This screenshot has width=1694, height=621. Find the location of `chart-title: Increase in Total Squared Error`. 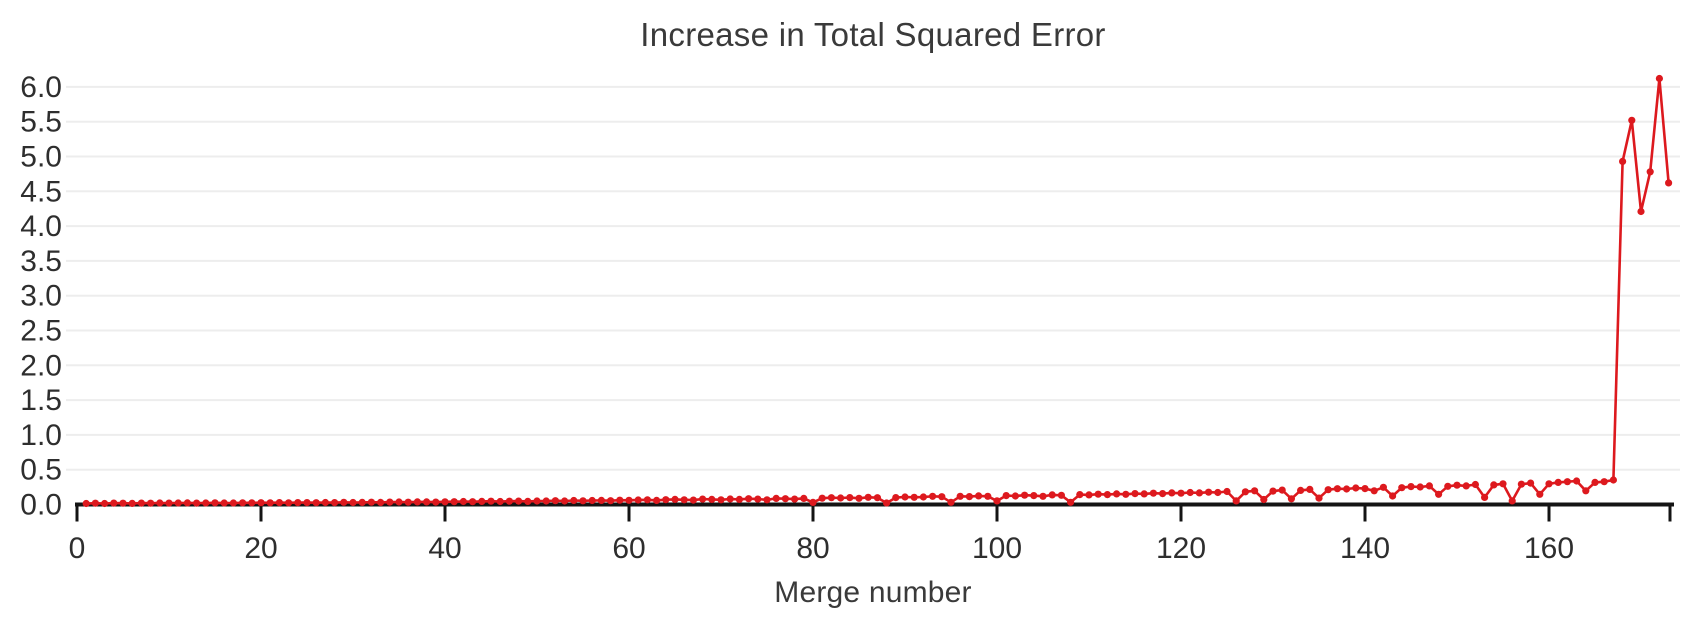

chart-title: Increase in Total Squared Error is located at coordinates (873, 34).